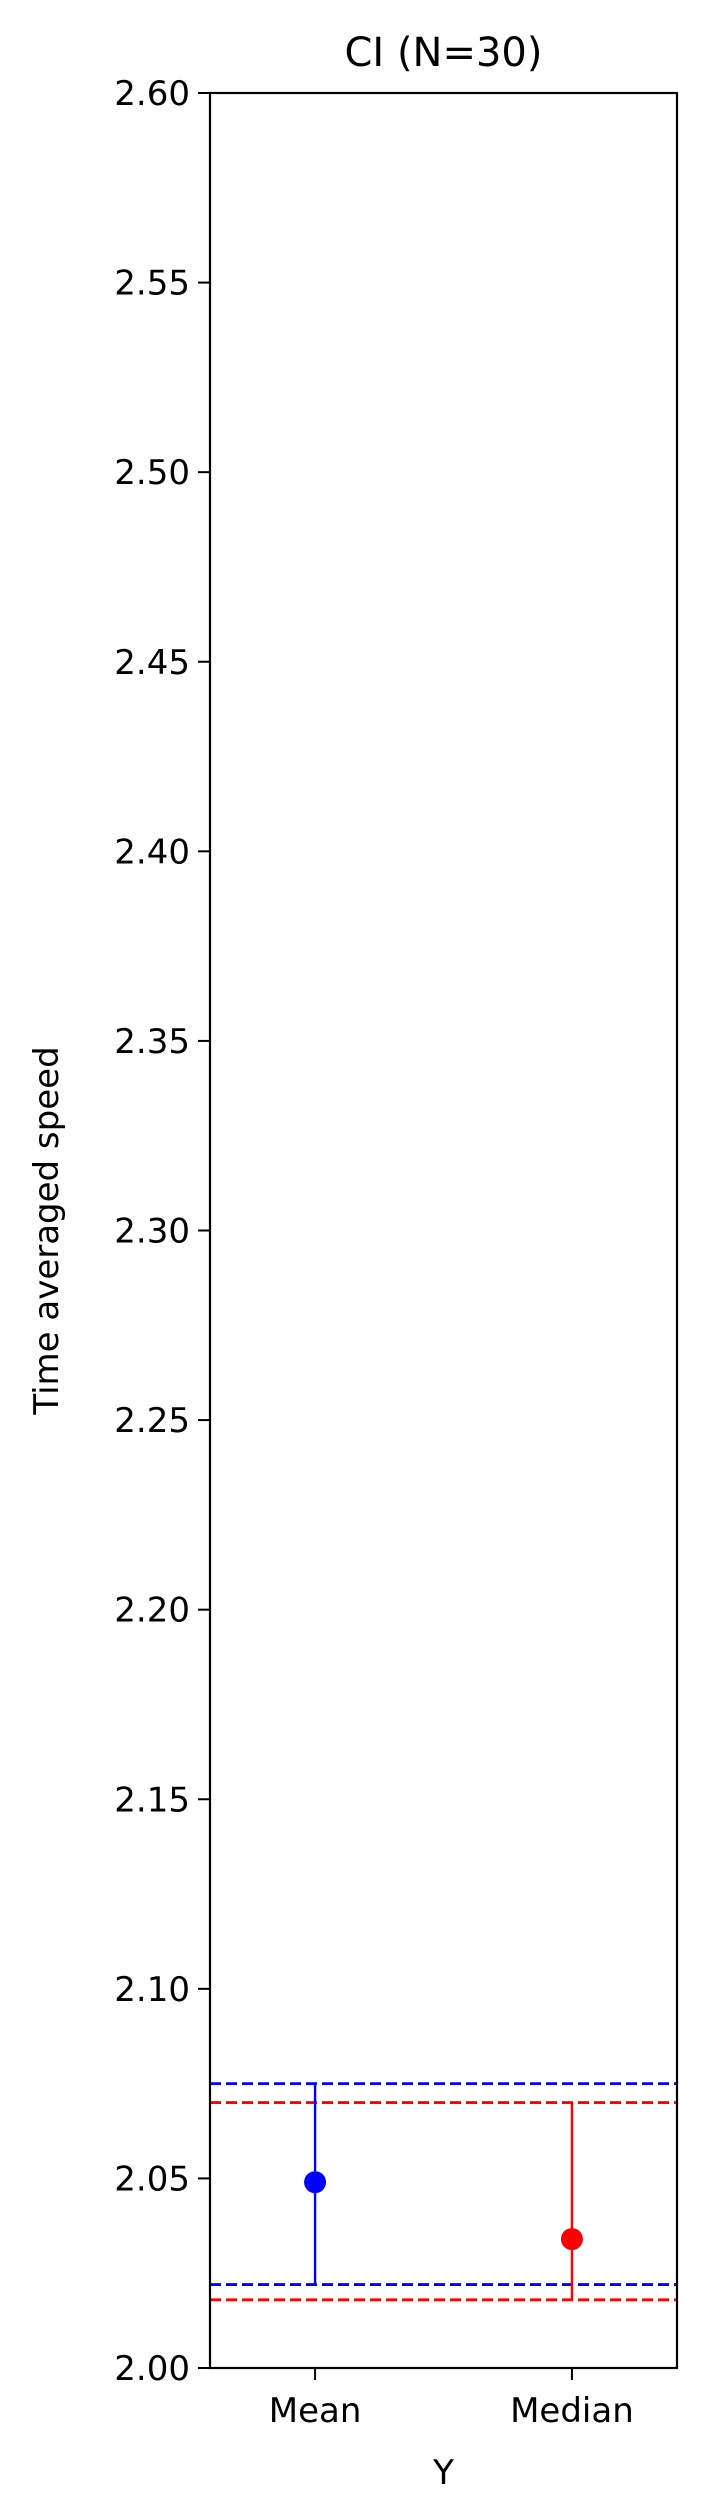 This screenshot has width=707, height=2513. I want to click on y-tick-label: 2.40, so click(152, 852).